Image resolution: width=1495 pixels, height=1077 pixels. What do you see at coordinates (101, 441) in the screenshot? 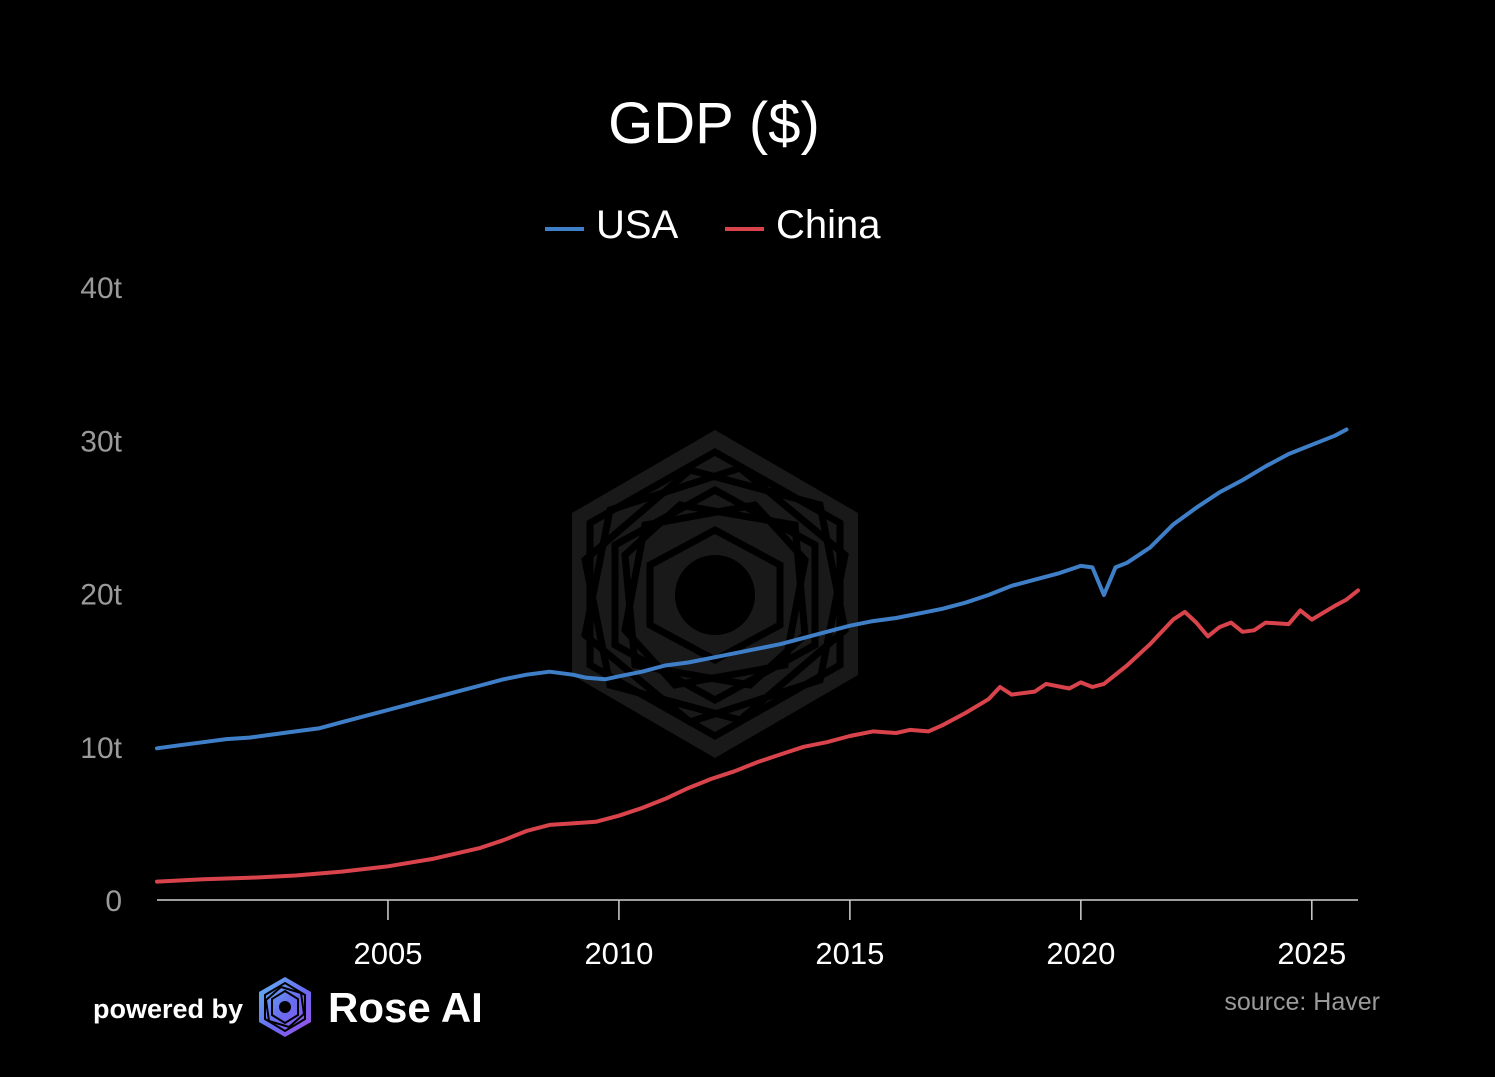
I see `y-tick-label: 30t` at bounding box center [101, 441].